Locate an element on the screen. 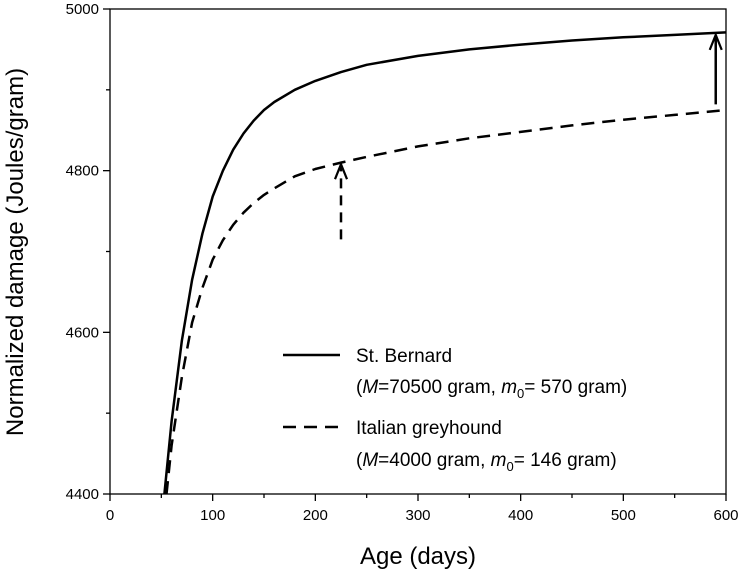 Image resolution: width=741 pixels, height=576 pixels. legend-detail-series-1: (M=70500 gram, m0= 570 gram) is located at coordinates (491, 389).